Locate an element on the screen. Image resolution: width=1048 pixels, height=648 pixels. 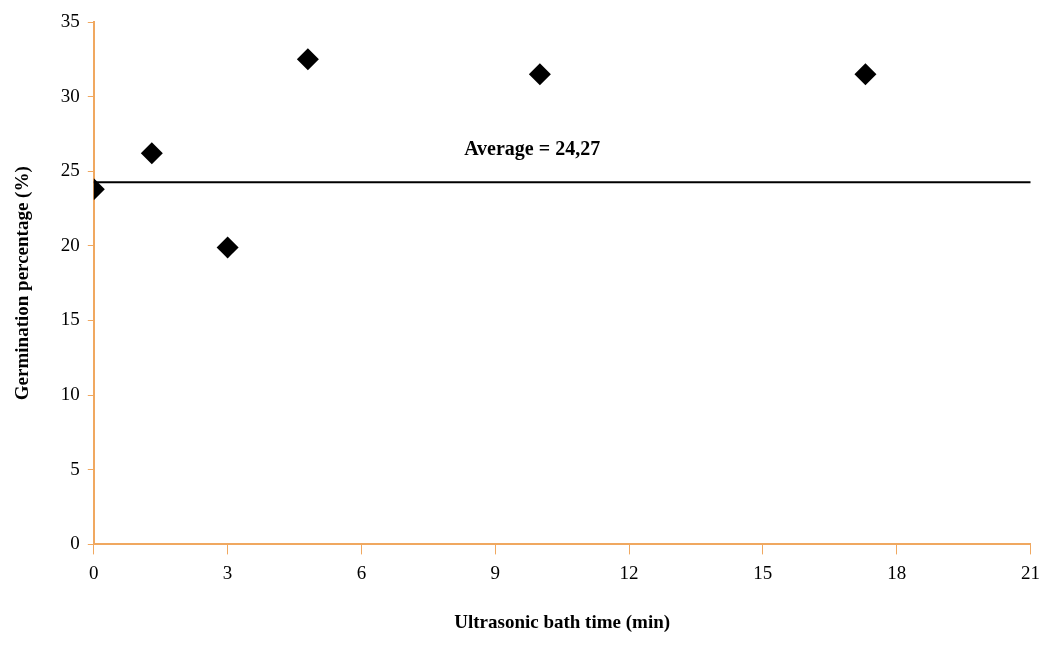
x-tick-label: 3 is located at coordinates (227, 572).